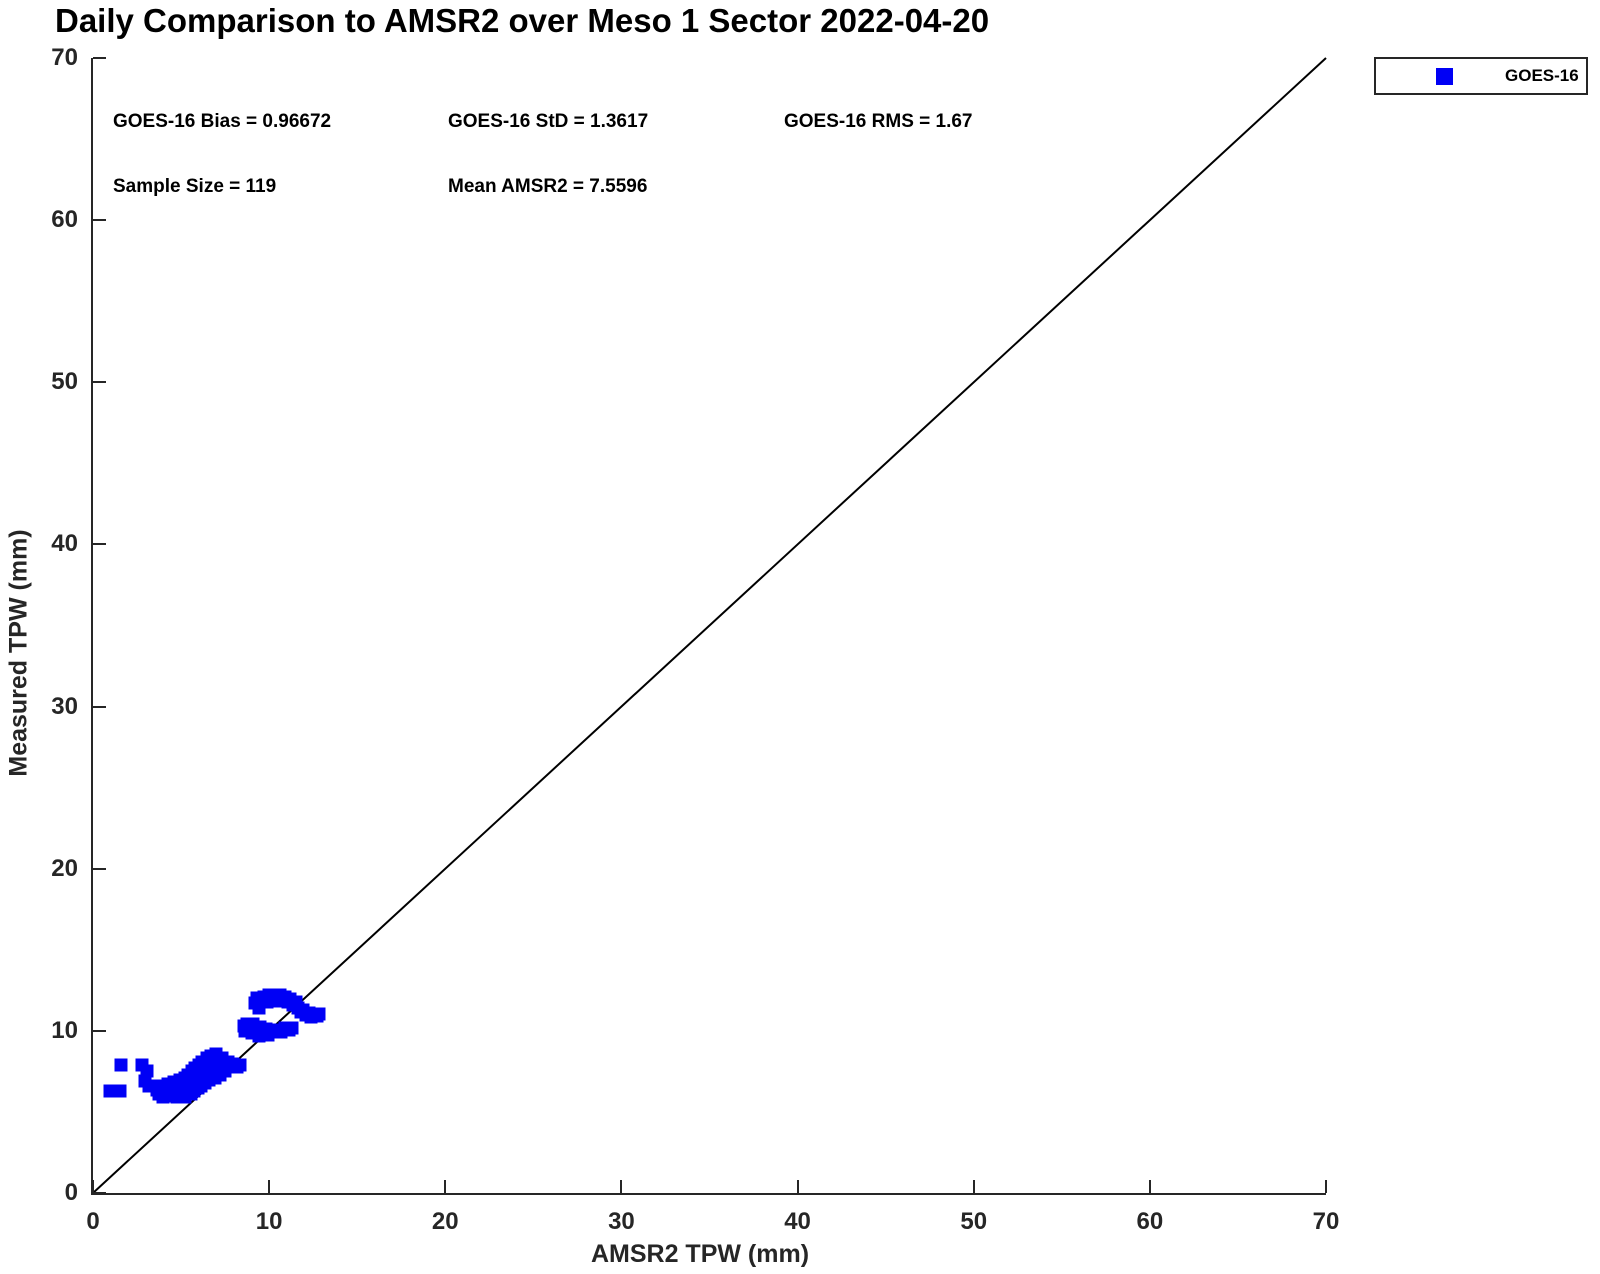  What do you see at coordinates (1326, 1221) in the screenshot?
I see `x-tick-label: 70` at bounding box center [1326, 1221].